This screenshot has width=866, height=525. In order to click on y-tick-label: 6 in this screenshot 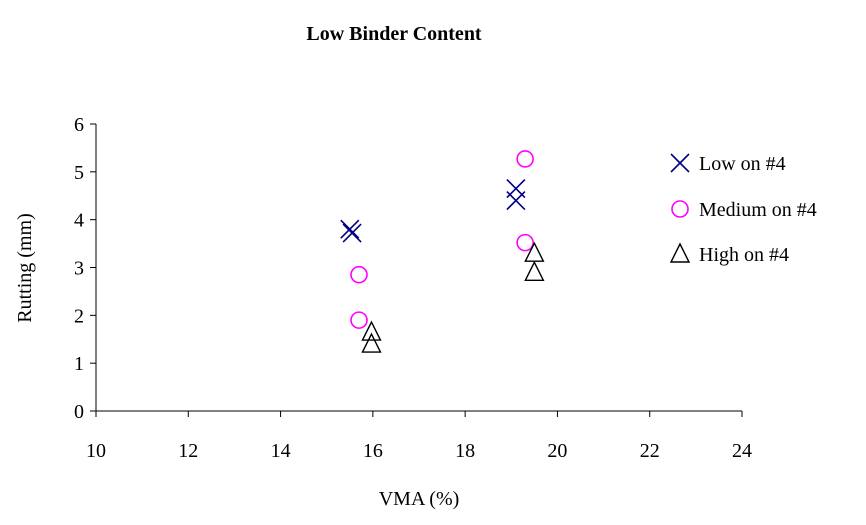, I will do `click(79, 125)`.